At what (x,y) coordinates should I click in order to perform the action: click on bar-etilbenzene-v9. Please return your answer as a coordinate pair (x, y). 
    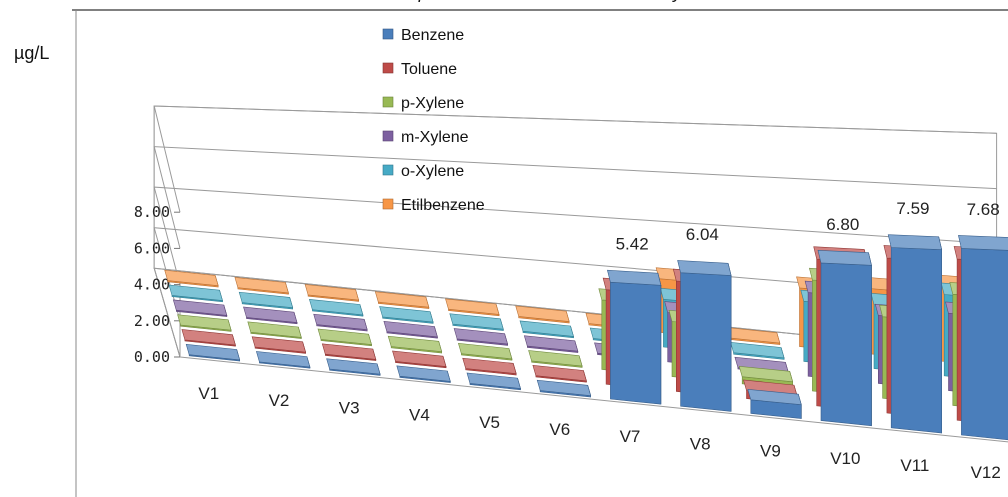
    Looking at the image, I should click on (753, 336).